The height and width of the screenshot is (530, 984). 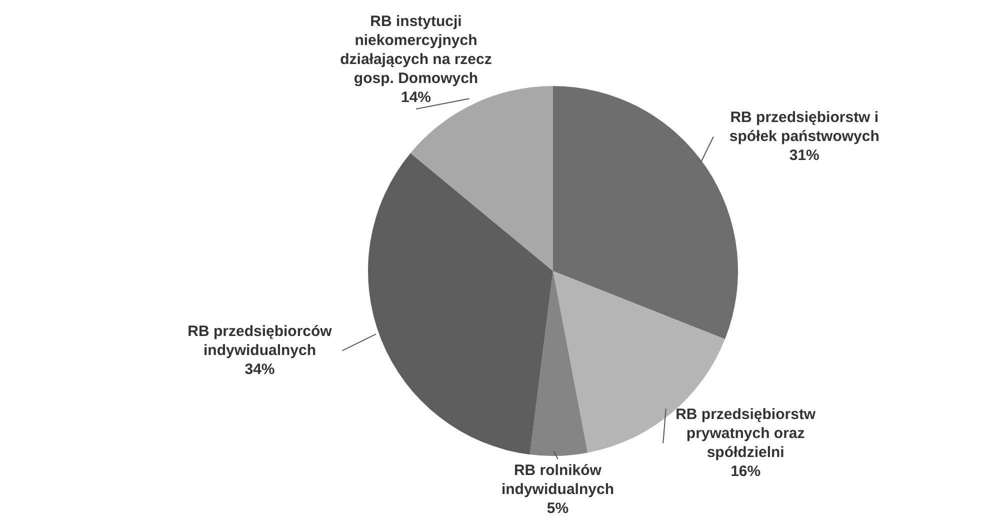 What do you see at coordinates (804, 155) in the screenshot?
I see `data-label: 31%` at bounding box center [804, 155].